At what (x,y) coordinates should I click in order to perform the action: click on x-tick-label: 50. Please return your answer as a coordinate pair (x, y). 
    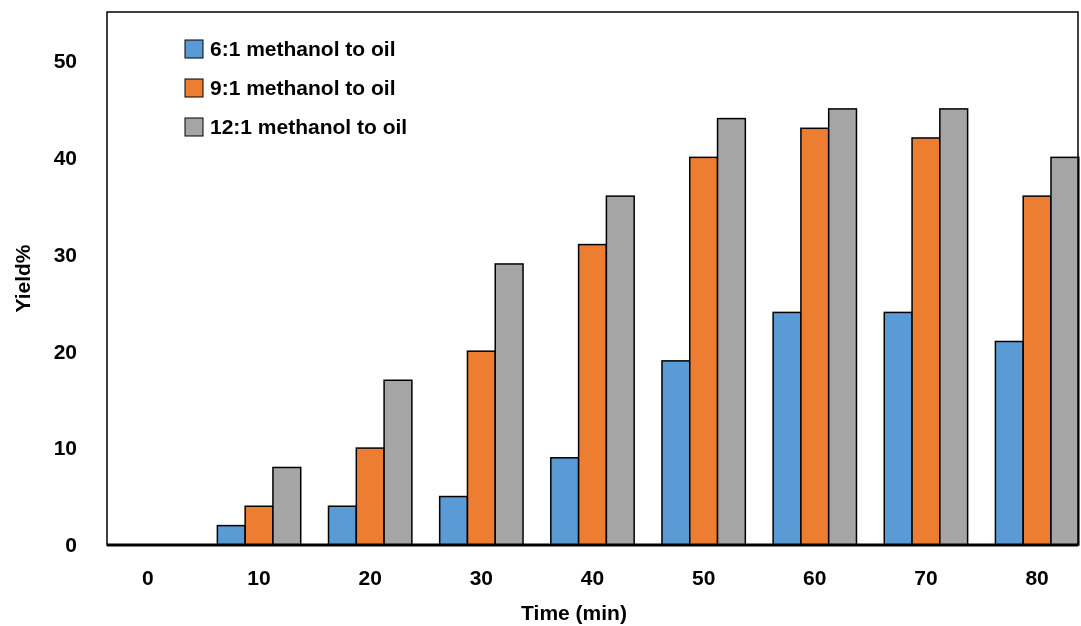
    Looking at the image, I should click on (703, 577).